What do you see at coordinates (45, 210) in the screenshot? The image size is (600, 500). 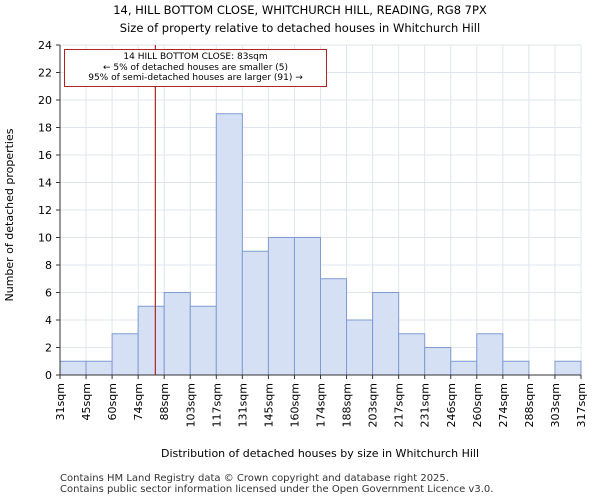 I see `y-tick-label: 12` at bounding box center [45, 210].